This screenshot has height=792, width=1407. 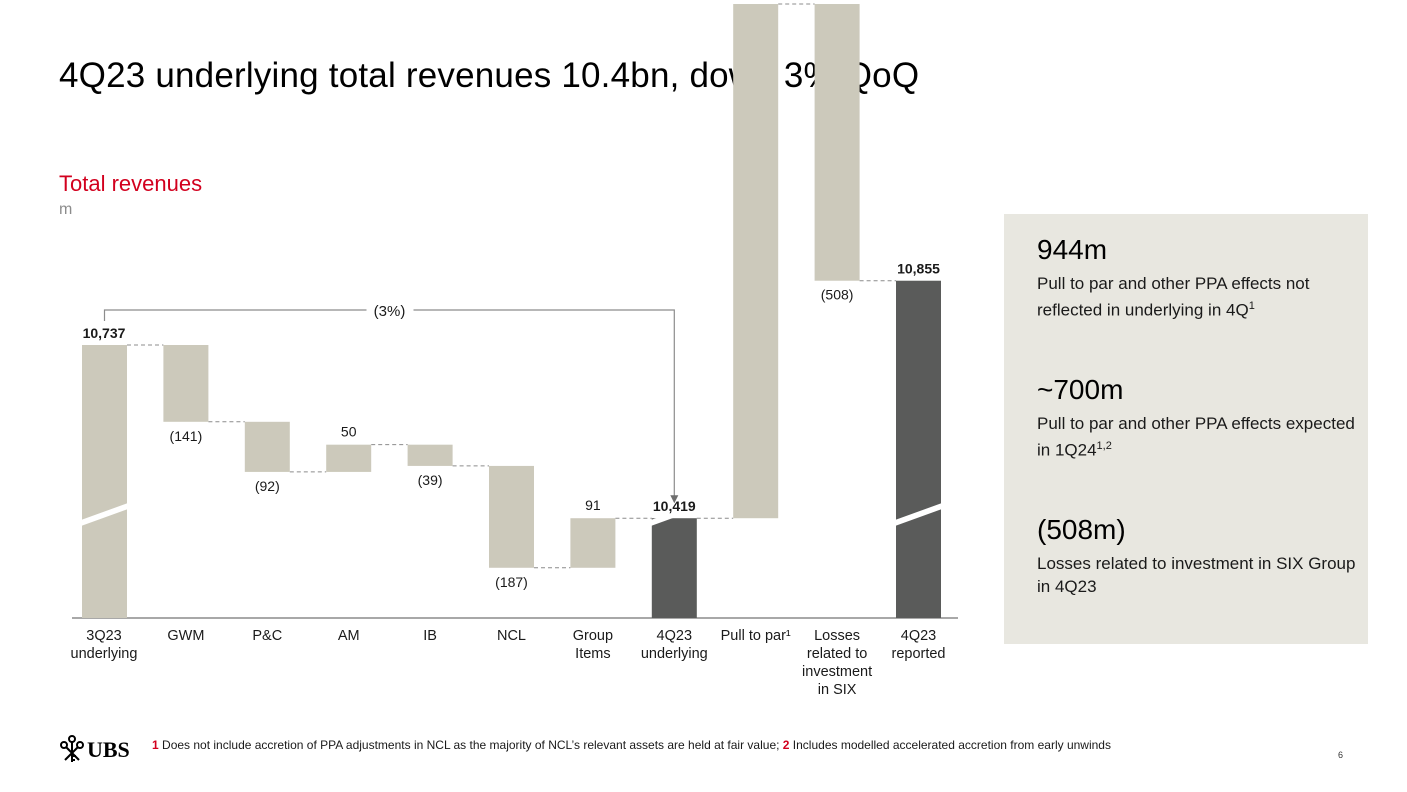 What do you see at coordinates (511, 582) in the screenshot?
I see `data-label: (187)` at bounding box center [511, 582].